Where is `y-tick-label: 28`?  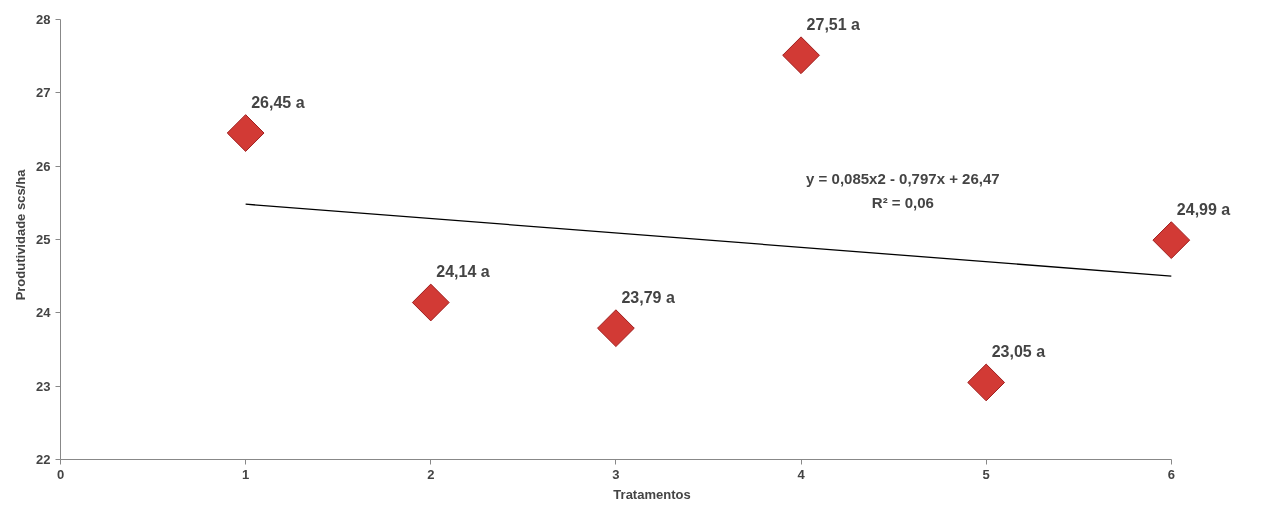
y-tick-label: 28 is located at coordinates (43, 19).